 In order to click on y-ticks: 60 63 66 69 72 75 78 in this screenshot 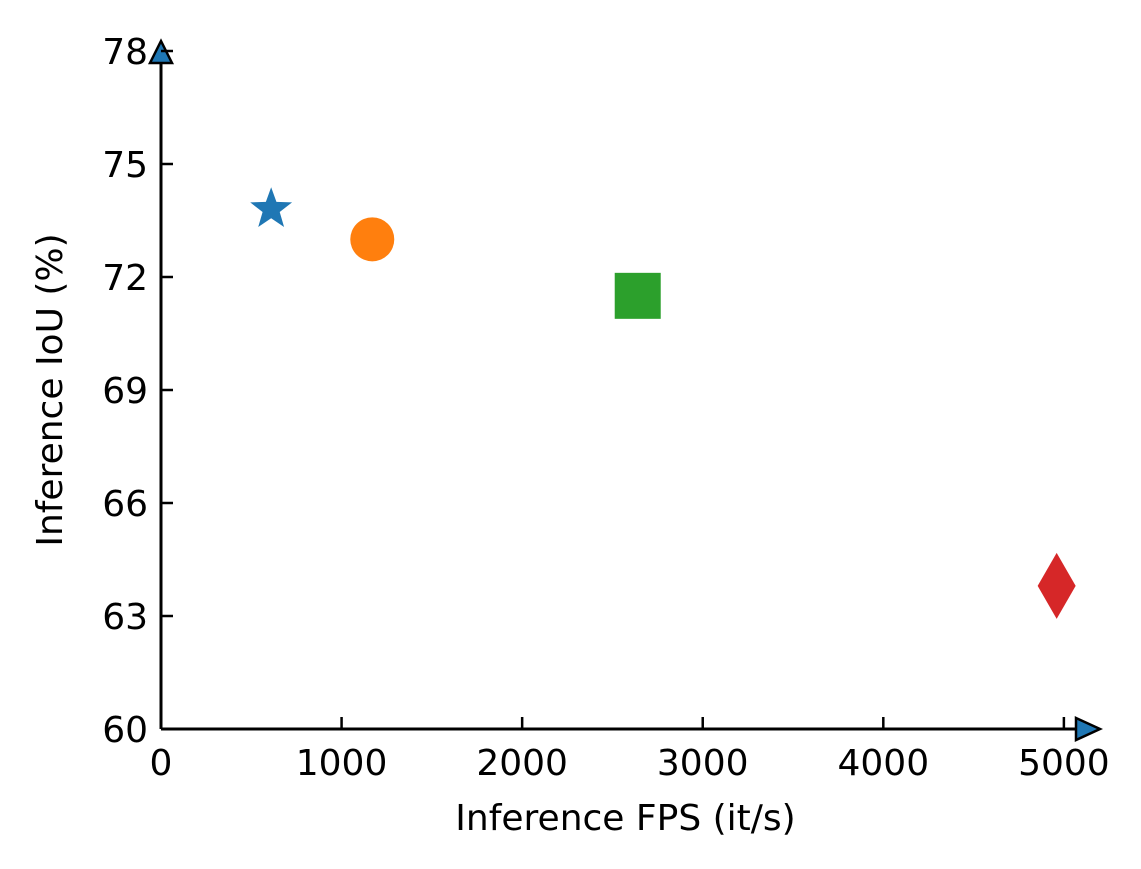, I will do `click(137, 391)`.